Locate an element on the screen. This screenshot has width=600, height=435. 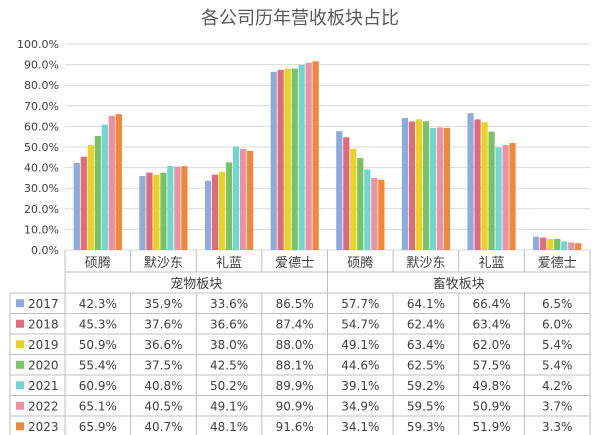
y-tick-label: 50.0% is located at coordinates (41, 147).